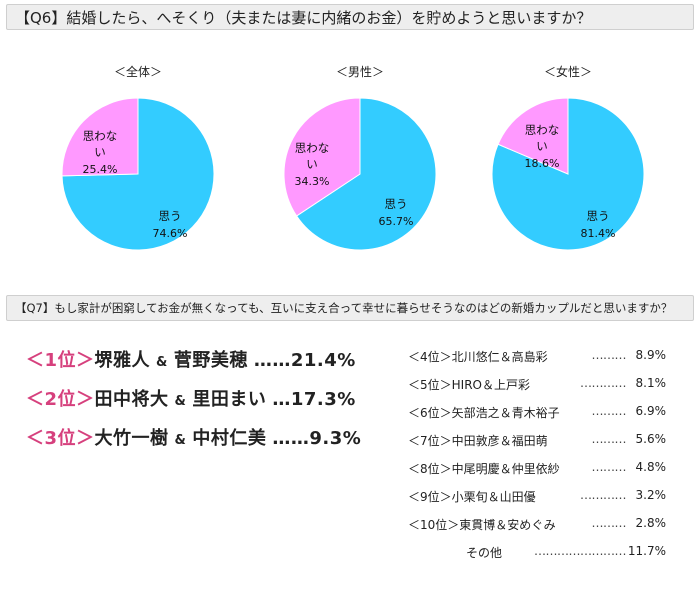 Image resolution: width=700 pixels, height=612 pixels. I want to click on rank-2-pct: 17.3%, so click(323, 399).